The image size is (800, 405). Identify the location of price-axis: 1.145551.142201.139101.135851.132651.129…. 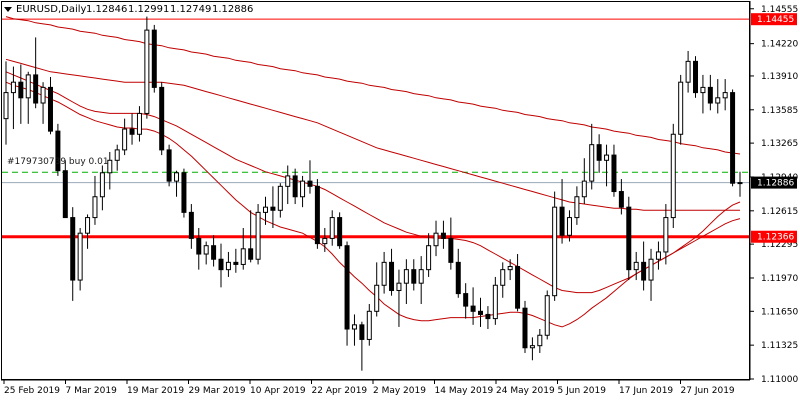
(774, 195).